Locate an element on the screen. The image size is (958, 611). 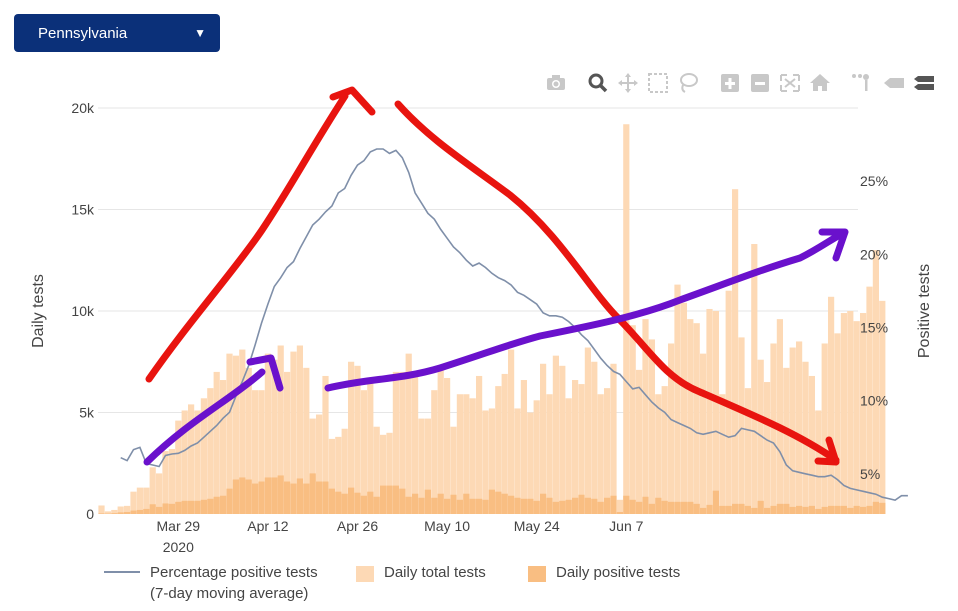
purple-up-arrow-short is located at coordinates (213, 410).